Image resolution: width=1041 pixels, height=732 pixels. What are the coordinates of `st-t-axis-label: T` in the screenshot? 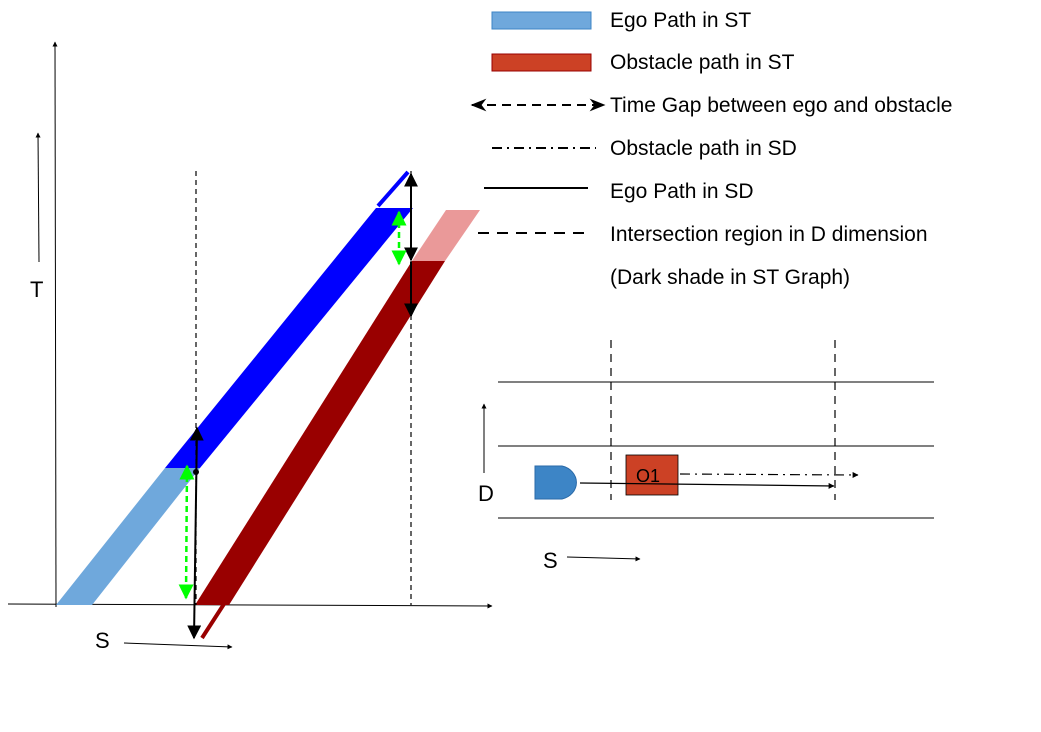 It's located at (36, 289).